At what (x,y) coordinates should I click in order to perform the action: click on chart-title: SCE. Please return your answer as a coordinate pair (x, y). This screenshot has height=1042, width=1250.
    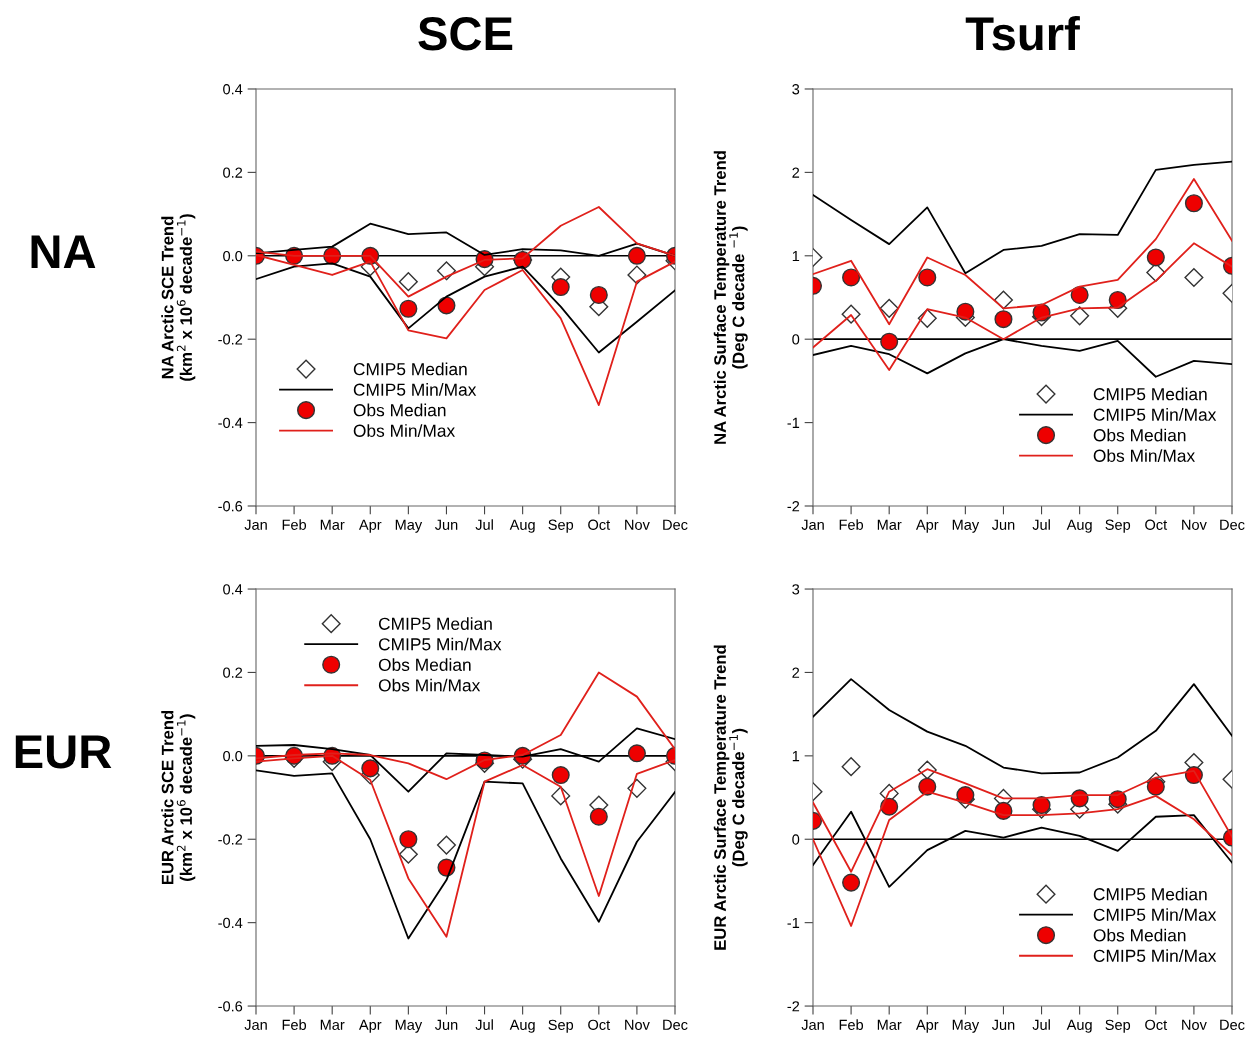
    Looking at the image, I should click on (465, 34).